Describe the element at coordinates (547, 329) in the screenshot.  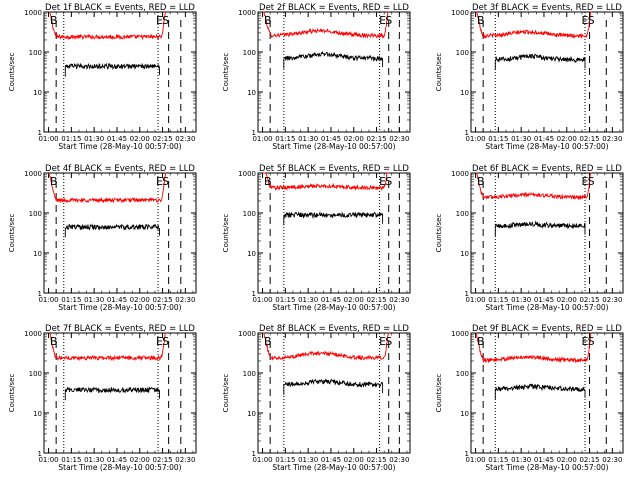
I see `panel-title: Det 9f BLACK = Events, RED = LLD` at that location.